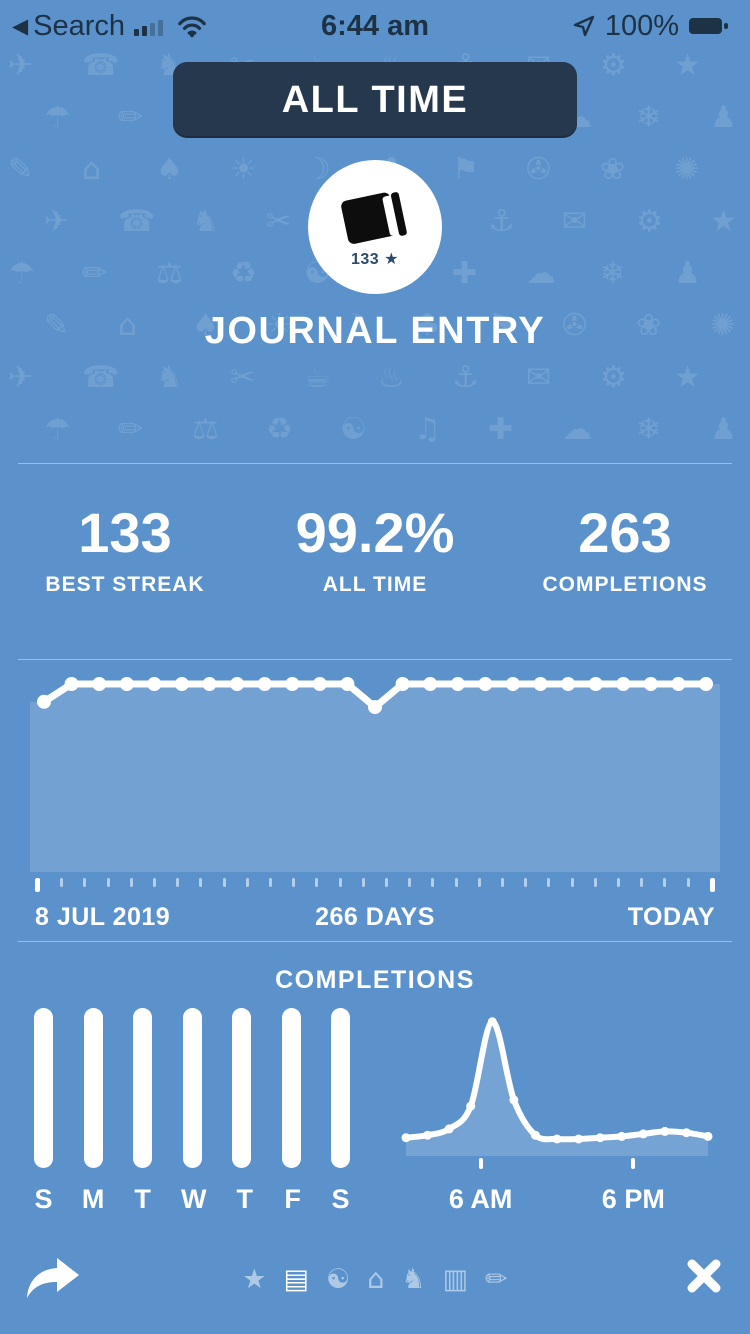 The image size is (750, 1334). I want to click on time-chart-svg, so click(557, 1086).